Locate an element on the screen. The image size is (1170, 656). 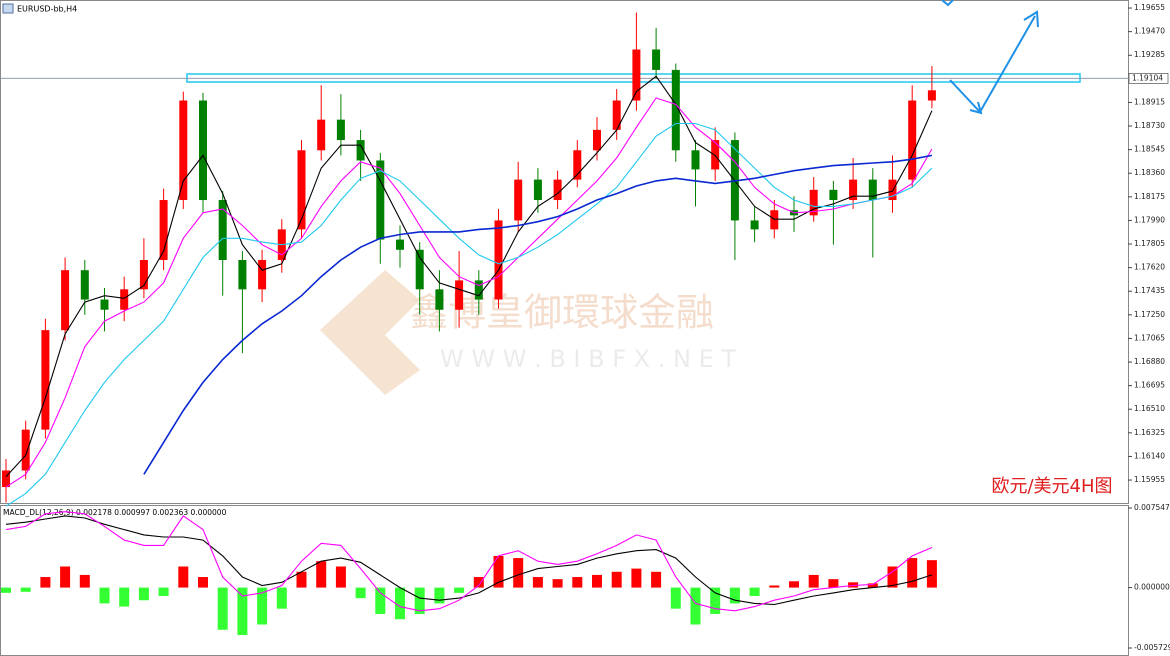
y-tick-label: 1.18175 is located at coordinates (1149, 196).